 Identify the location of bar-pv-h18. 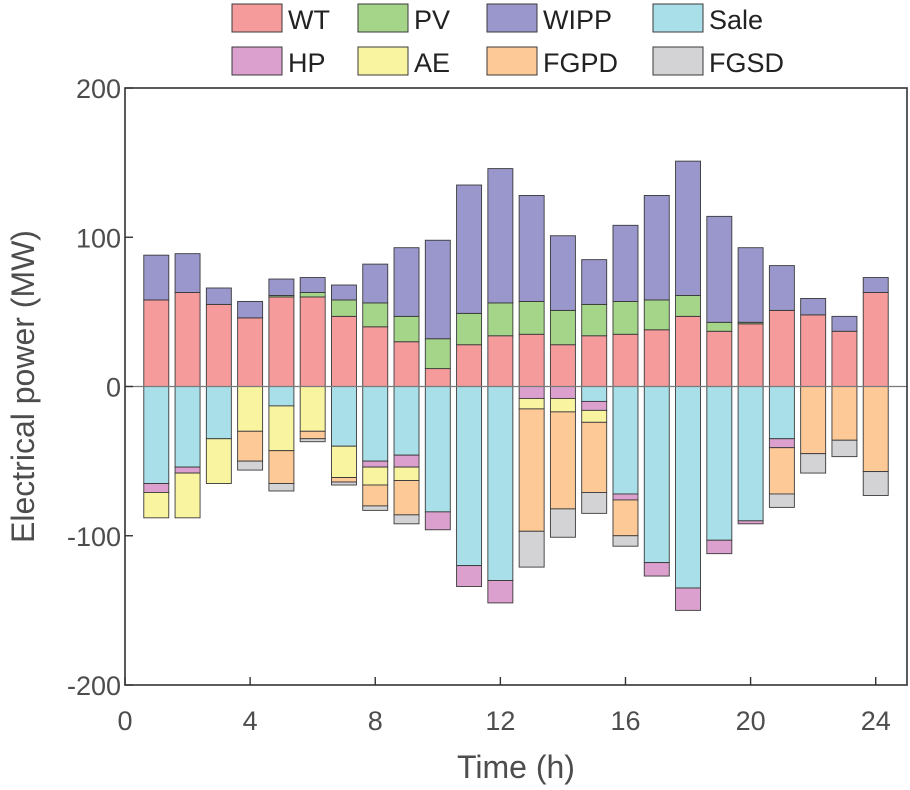
(688, 306).